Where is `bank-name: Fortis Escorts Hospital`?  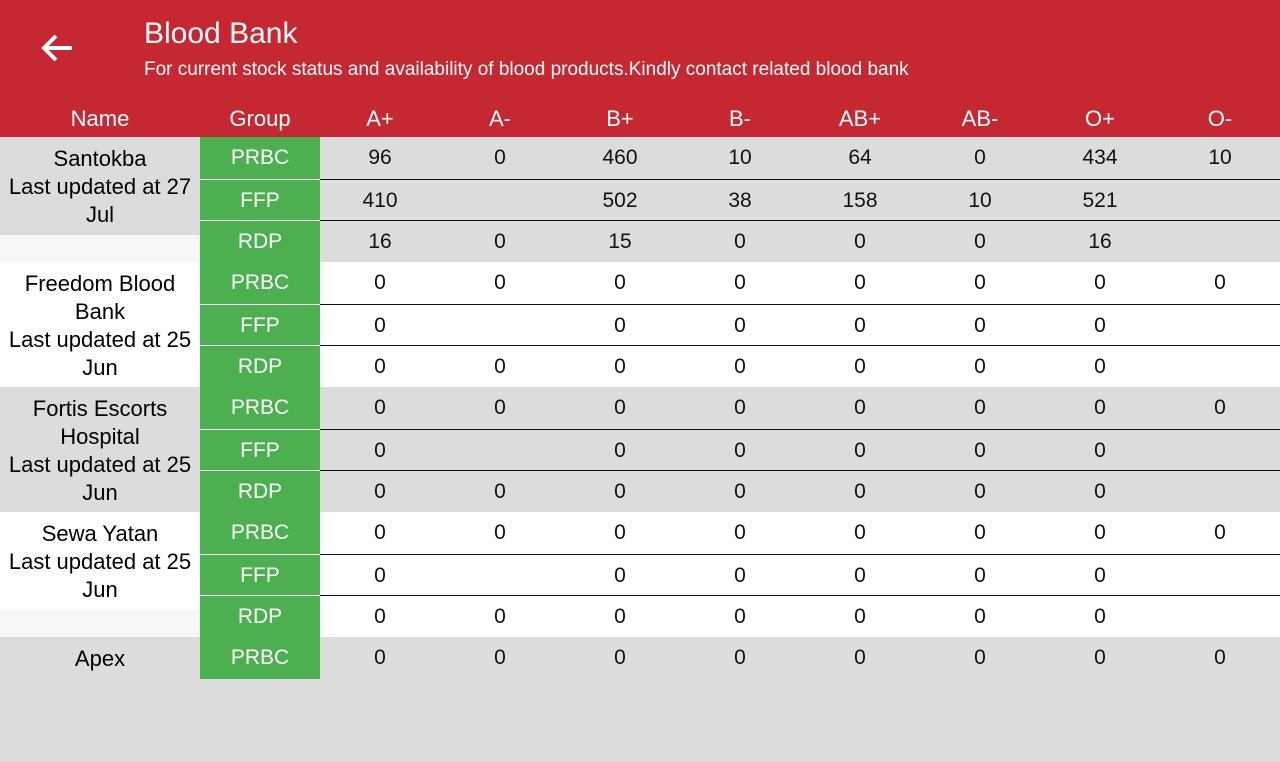
bank-name: Fortis Escorts Hospital is located at coordinates (100, 422).